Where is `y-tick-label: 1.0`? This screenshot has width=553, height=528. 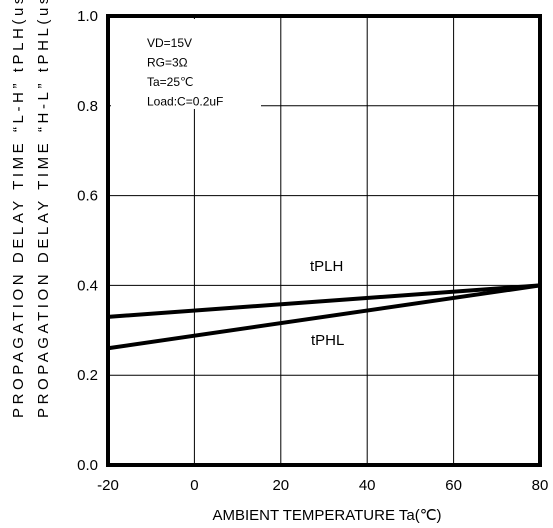 y-tick-label: 1.0 is located at coordinates (87, 16).